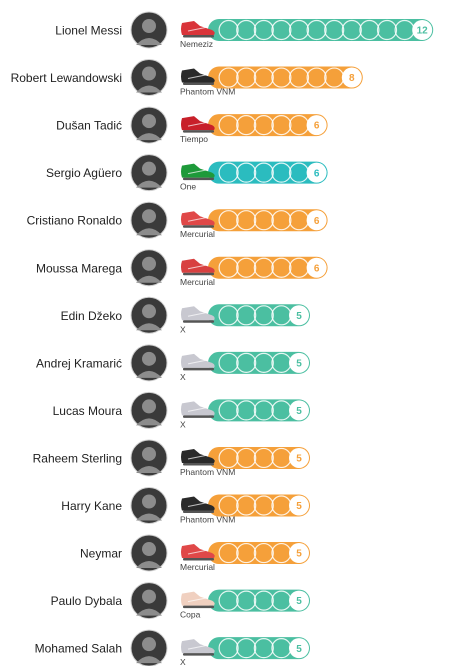  Describe the element at coordinates (190, 615) in the screenshot. I see `boot-model-label: Copa` at that location.